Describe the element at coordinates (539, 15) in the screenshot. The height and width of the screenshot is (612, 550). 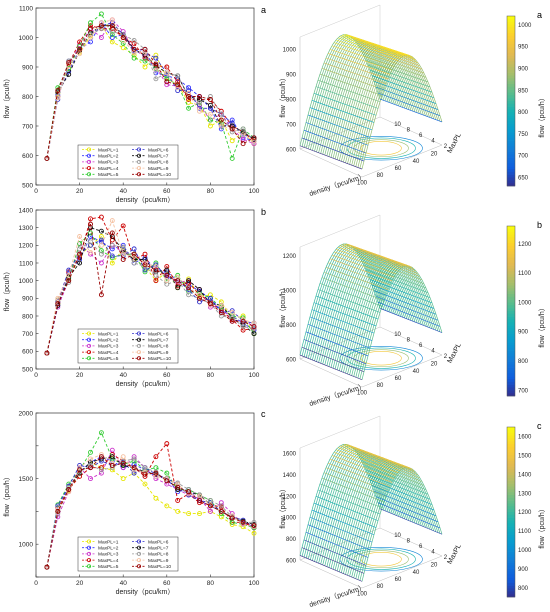
I see `panel-letter: a` at that location.